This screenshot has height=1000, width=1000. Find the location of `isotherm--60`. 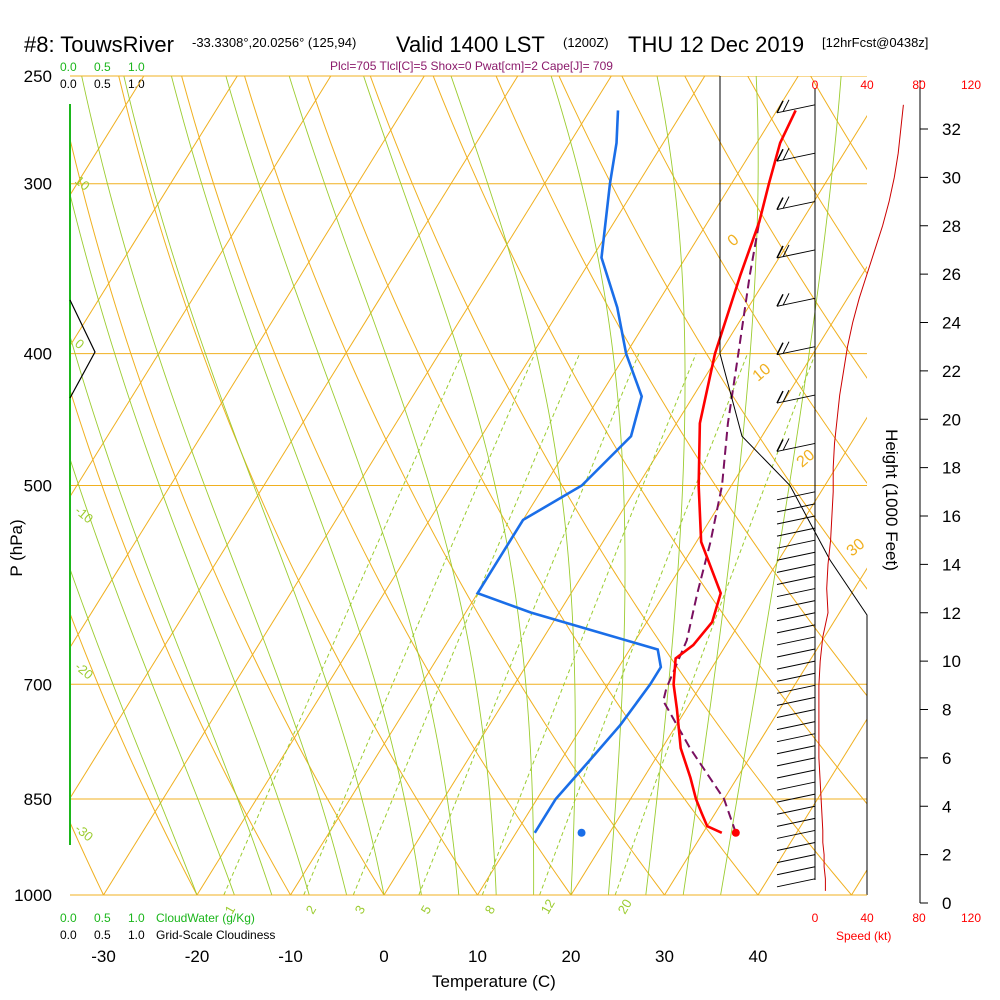

isotherm--60 is located at coordinates (201, 287).